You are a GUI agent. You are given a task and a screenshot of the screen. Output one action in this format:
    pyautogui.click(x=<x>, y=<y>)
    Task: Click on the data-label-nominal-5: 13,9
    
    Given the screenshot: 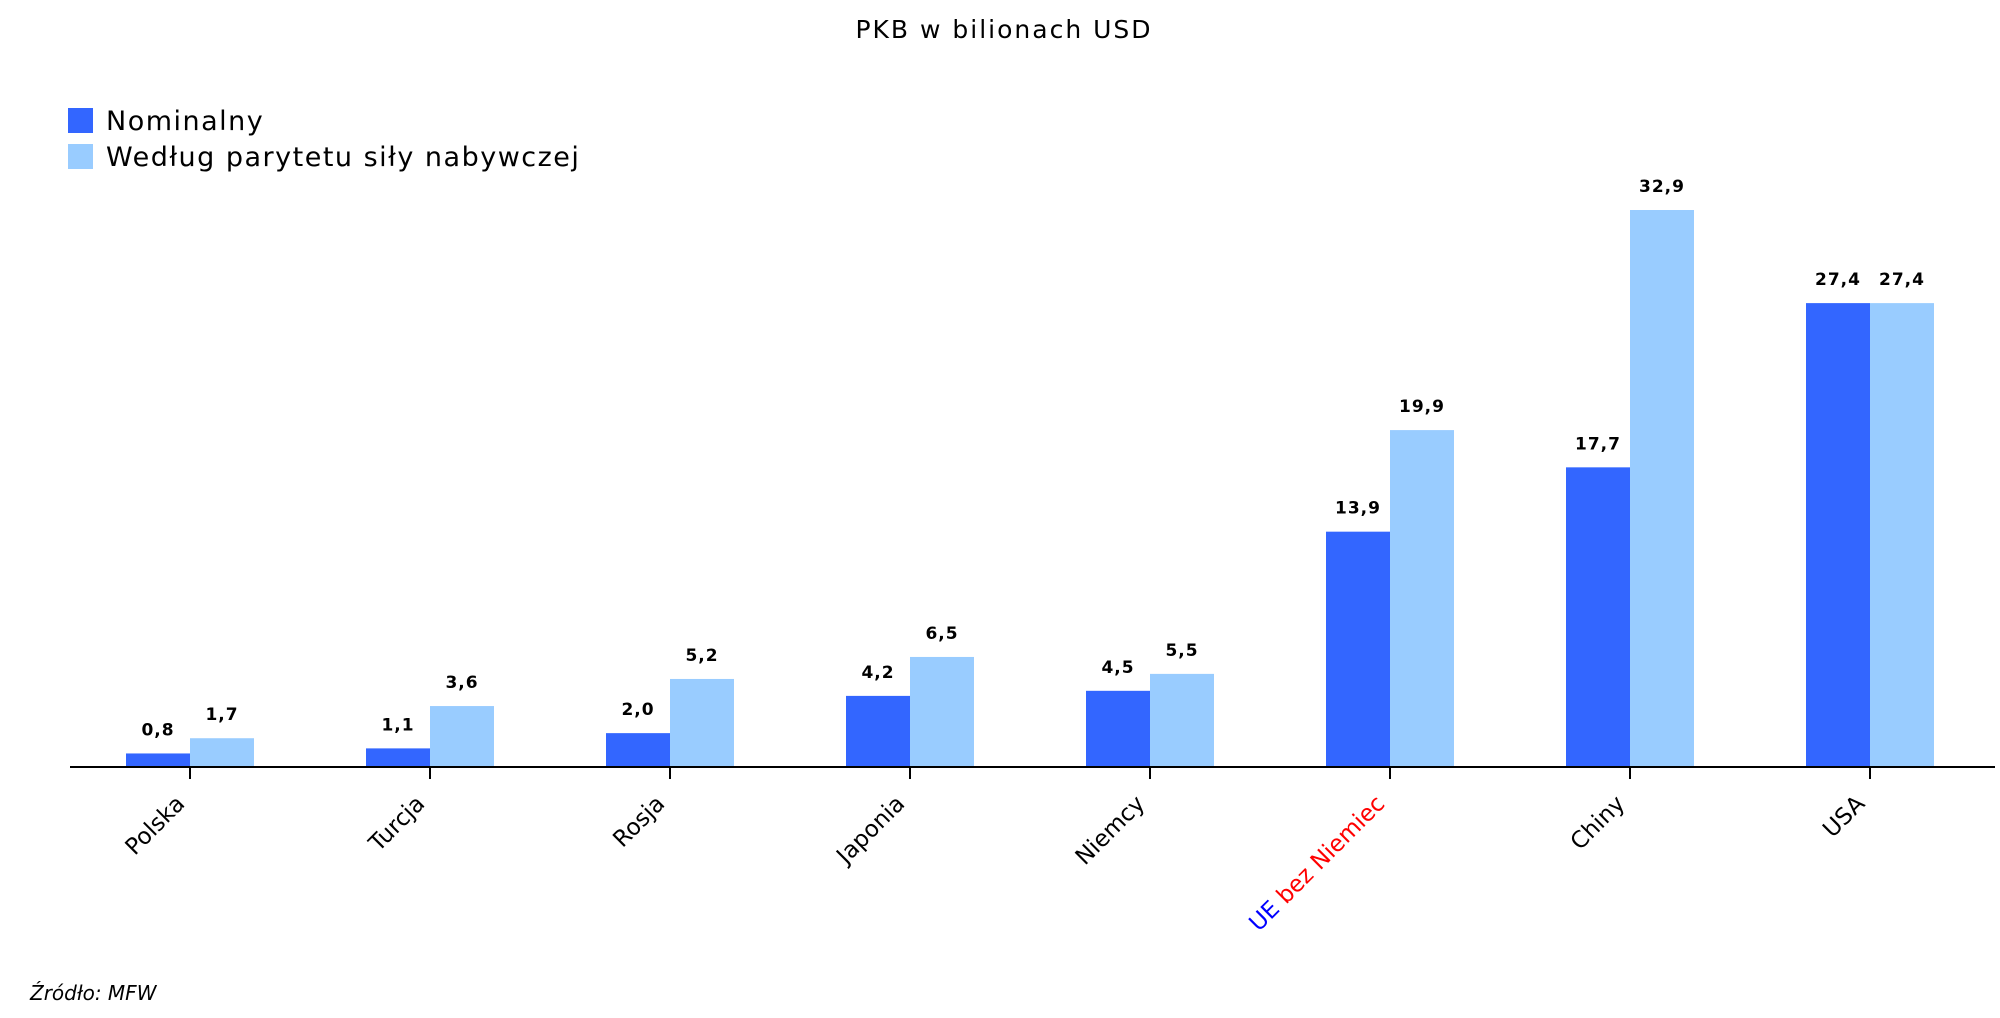 What is the action you would take?
    pyautogui.click(x=1358, y=509)
    